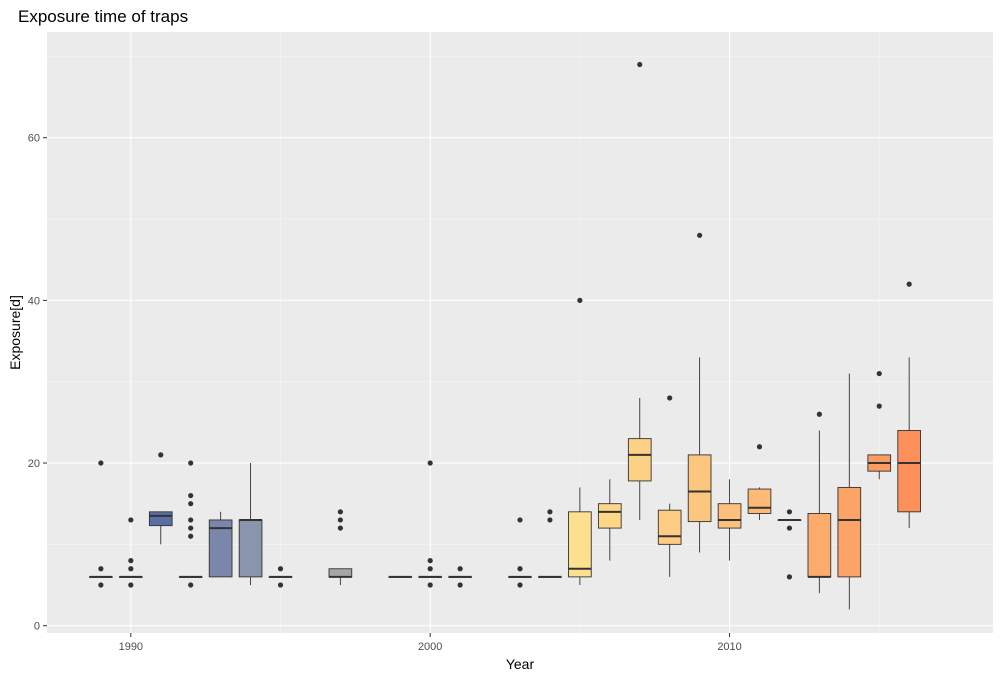 The image size is (1000, 679). What do you see at coordinates (130, 552) in the screenshot?
I see `box-1990` at bounding box center [130, 552].